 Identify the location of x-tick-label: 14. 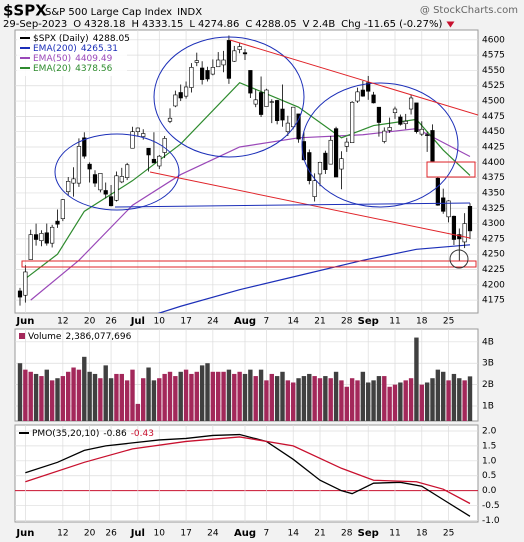
(293, 322).